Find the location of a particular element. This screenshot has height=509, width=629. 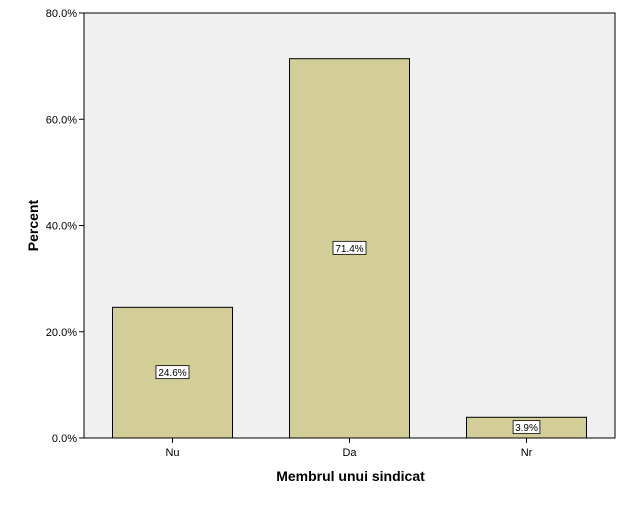

y-tick-label: 80.0% is located at coordinates (61, 14).